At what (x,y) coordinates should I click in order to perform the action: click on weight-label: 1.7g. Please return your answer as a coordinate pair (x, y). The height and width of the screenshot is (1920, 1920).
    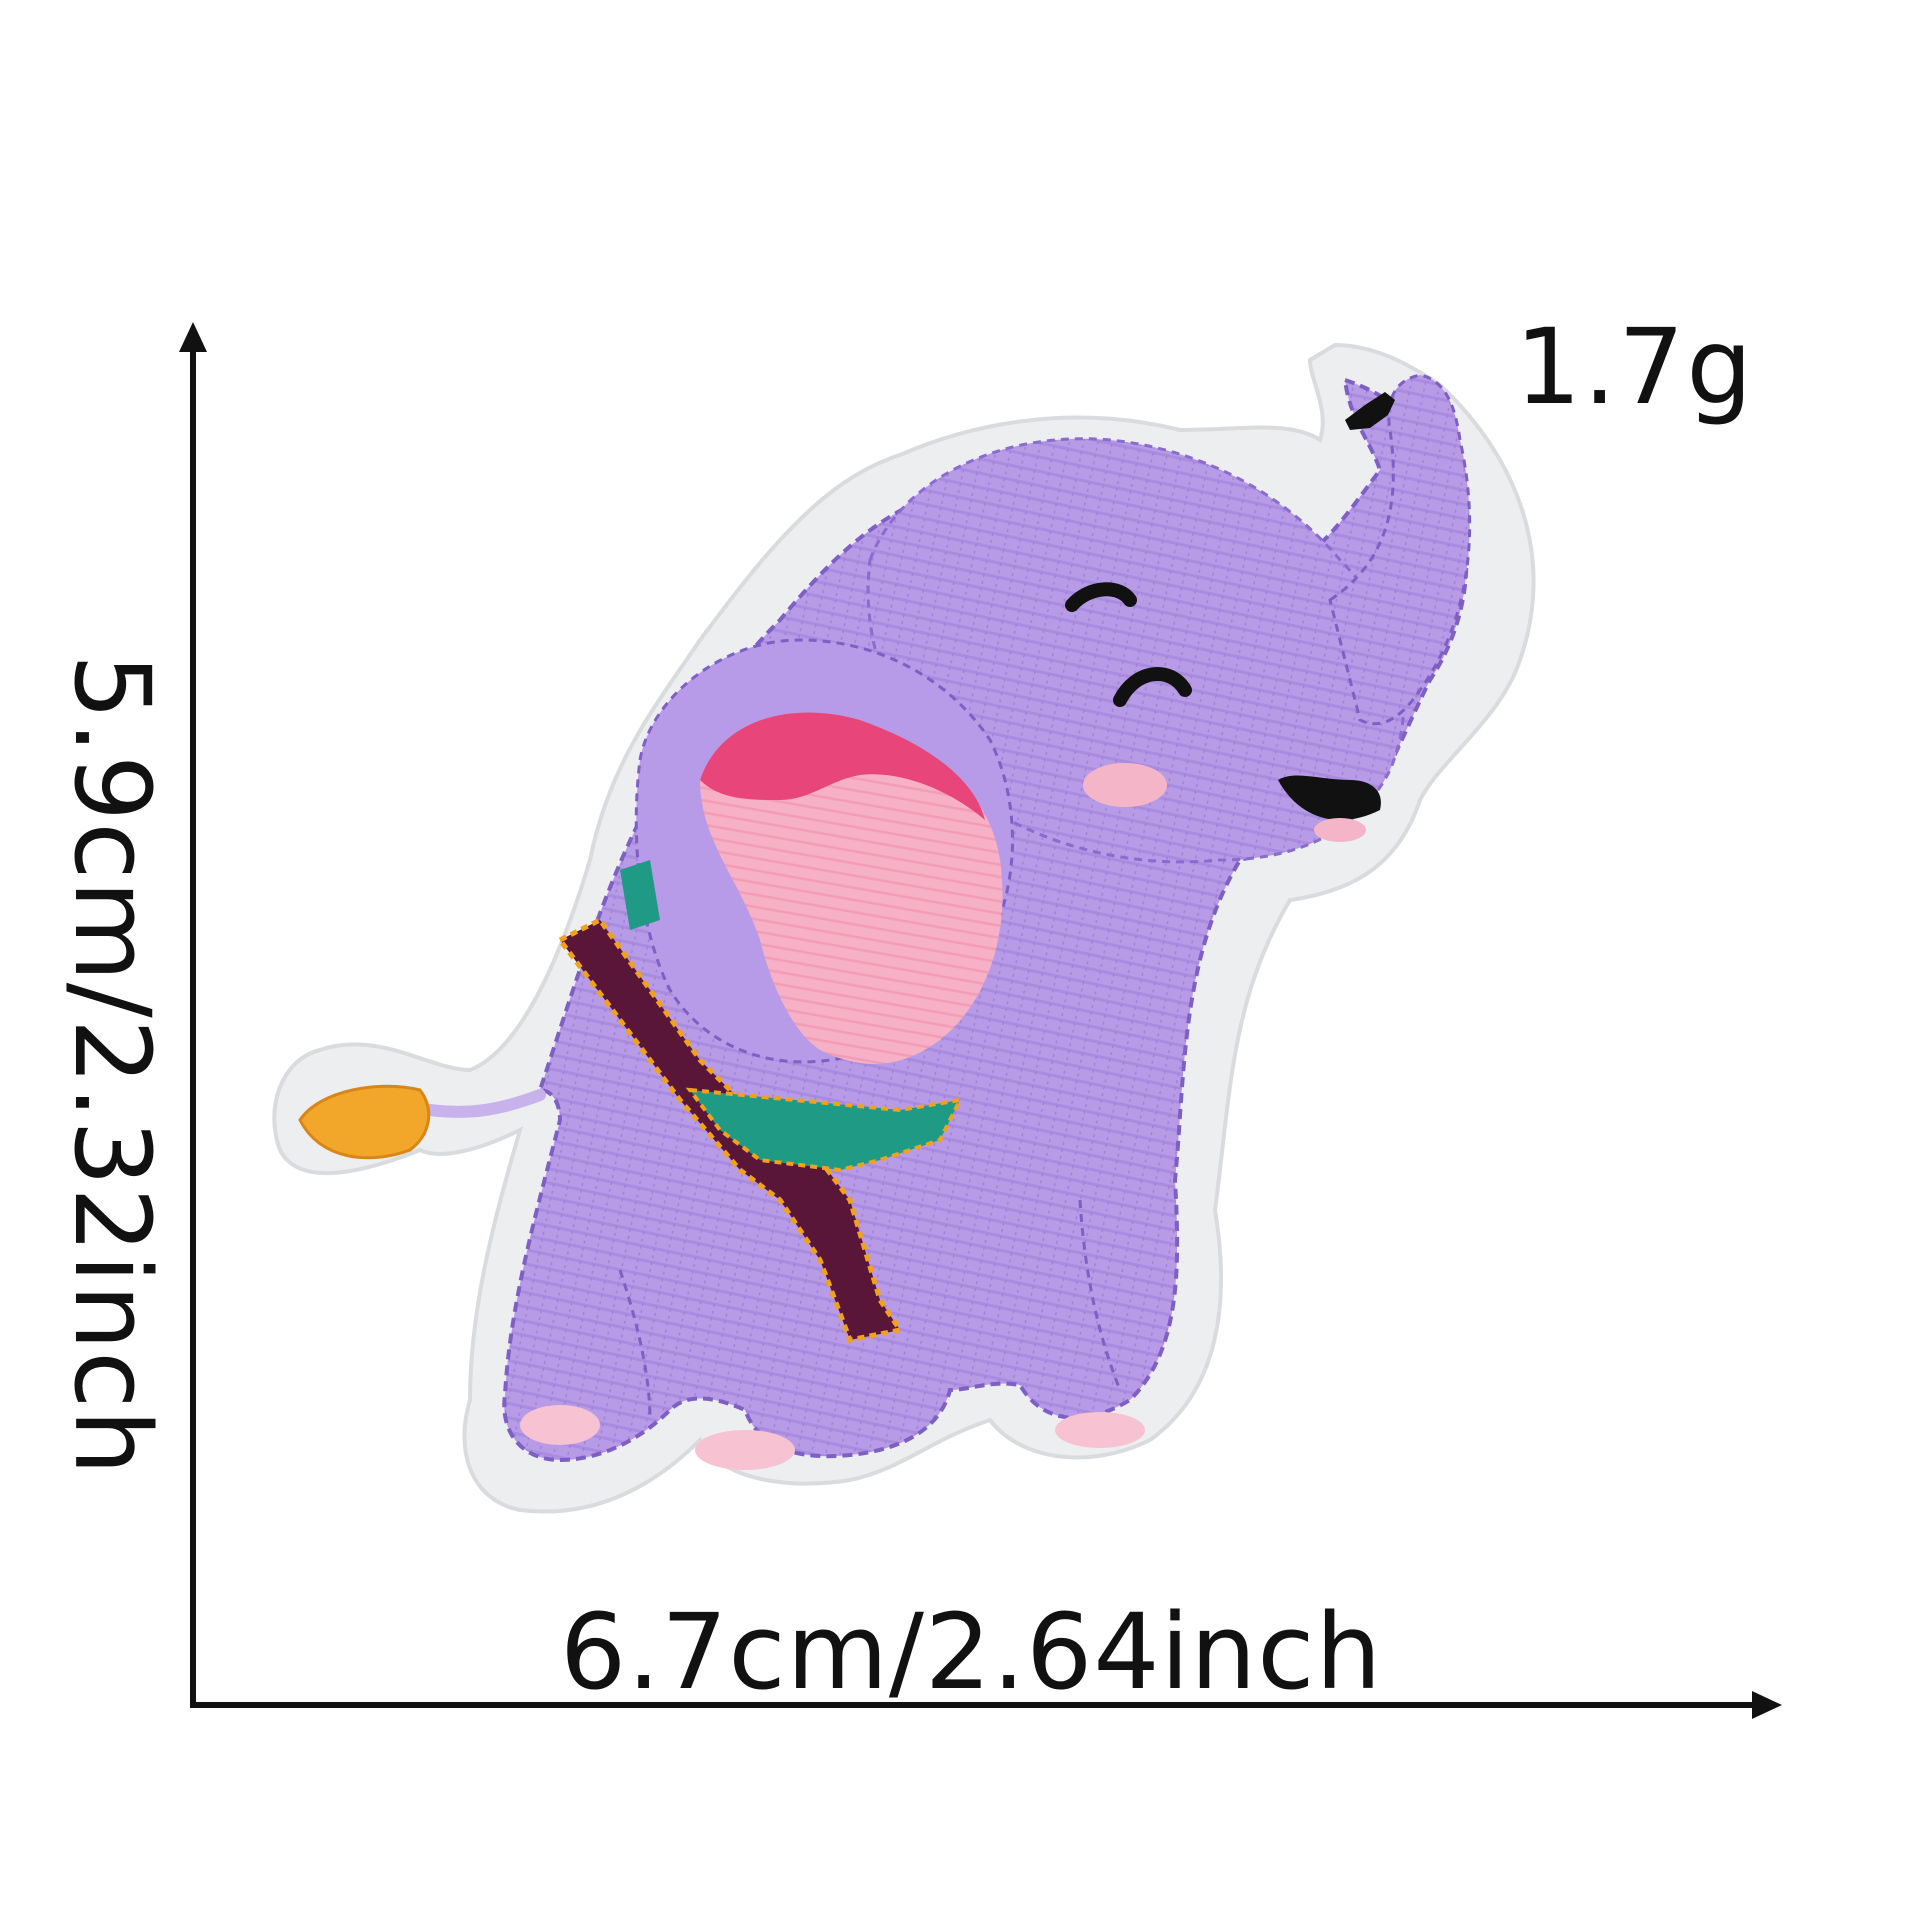
    Looking at the image, I should click on (1635, 367).